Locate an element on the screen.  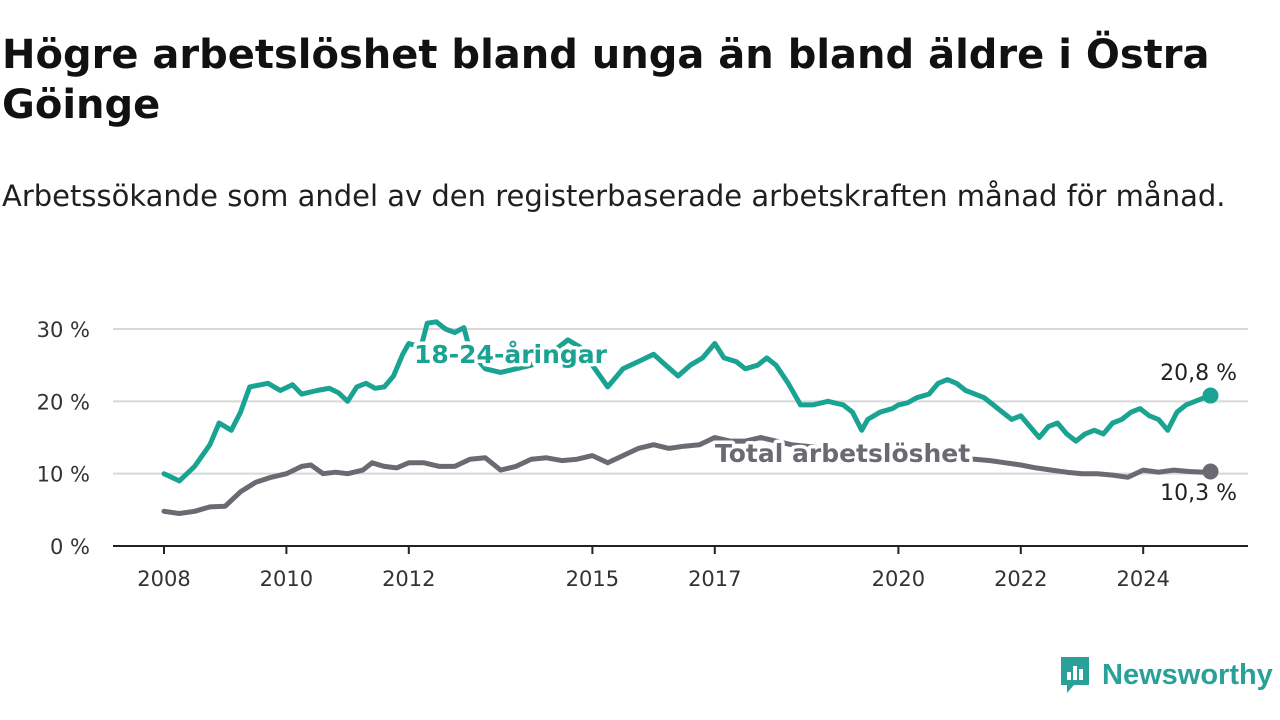
y-tick-label: 30 % is located at coordinates (63, 330).